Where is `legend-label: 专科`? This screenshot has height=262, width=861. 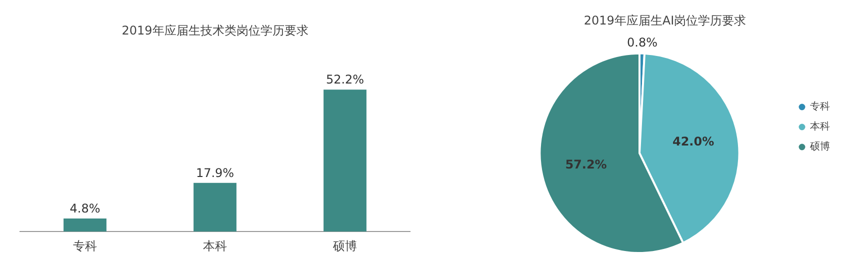 legend-label: 专科 is located at coordinates (820, 106).